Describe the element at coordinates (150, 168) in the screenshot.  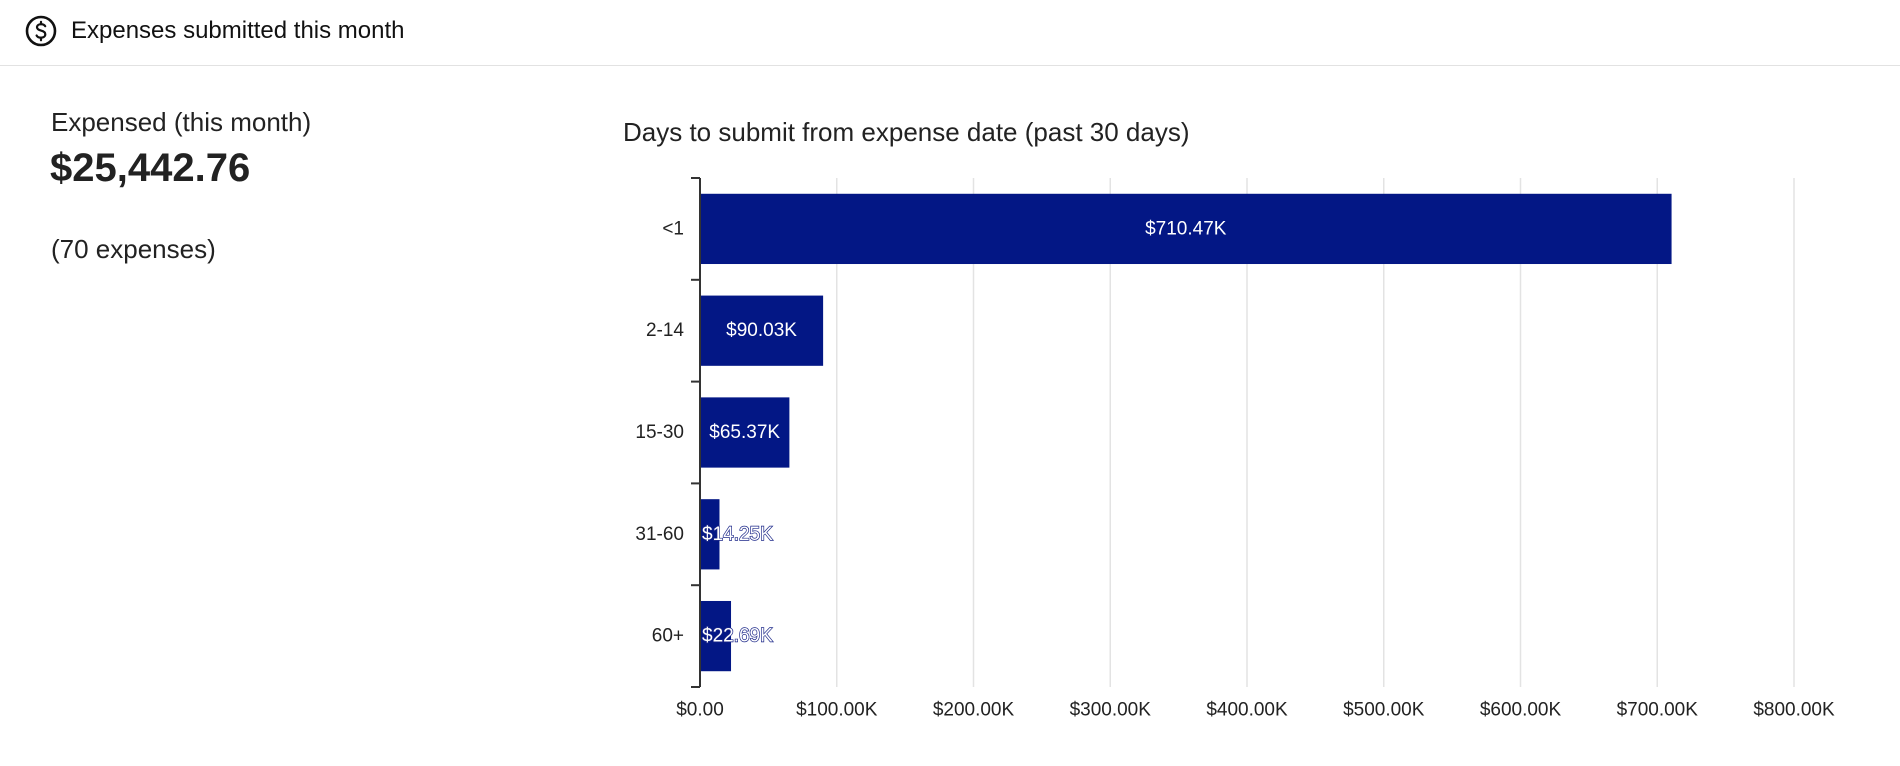
I see `metric-value: $25,442.76` at that location.